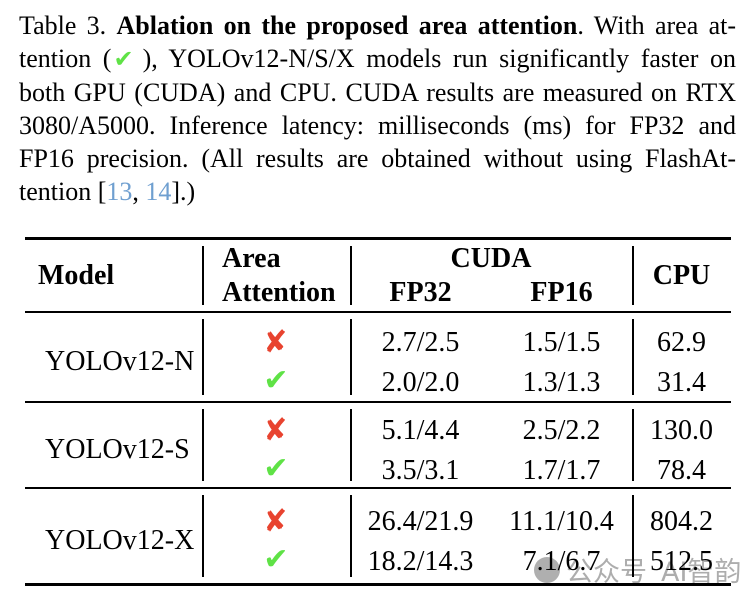 The width and height of the screenshot is (753, 594). What do you see at coordinates (561, 430) in the screenshot?
I see `fp16-value: 2.5/2.2` at bounding box center [561, 430].